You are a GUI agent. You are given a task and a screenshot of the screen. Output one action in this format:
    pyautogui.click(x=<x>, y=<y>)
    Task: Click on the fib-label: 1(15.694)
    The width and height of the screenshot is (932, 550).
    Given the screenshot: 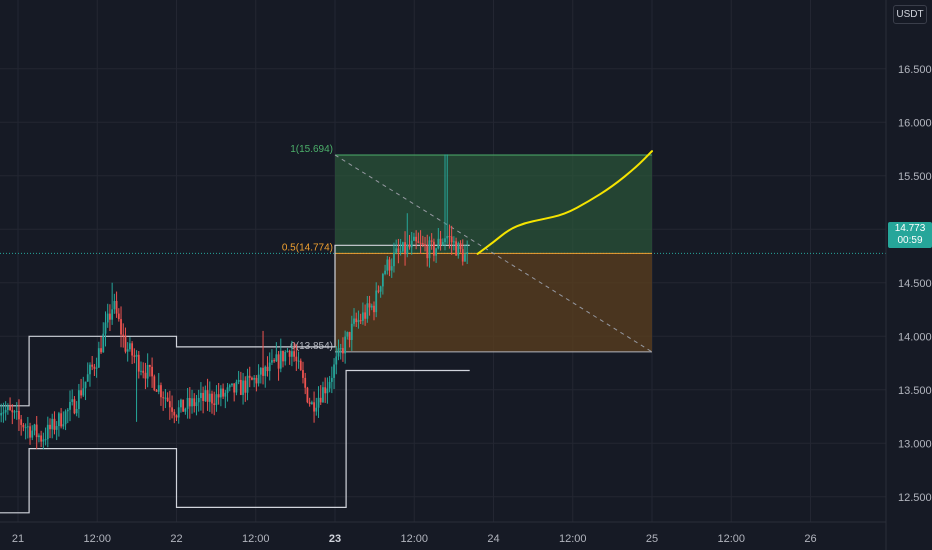 What is the action you would take?
    pyautogui.click(x=311, y=149)
    